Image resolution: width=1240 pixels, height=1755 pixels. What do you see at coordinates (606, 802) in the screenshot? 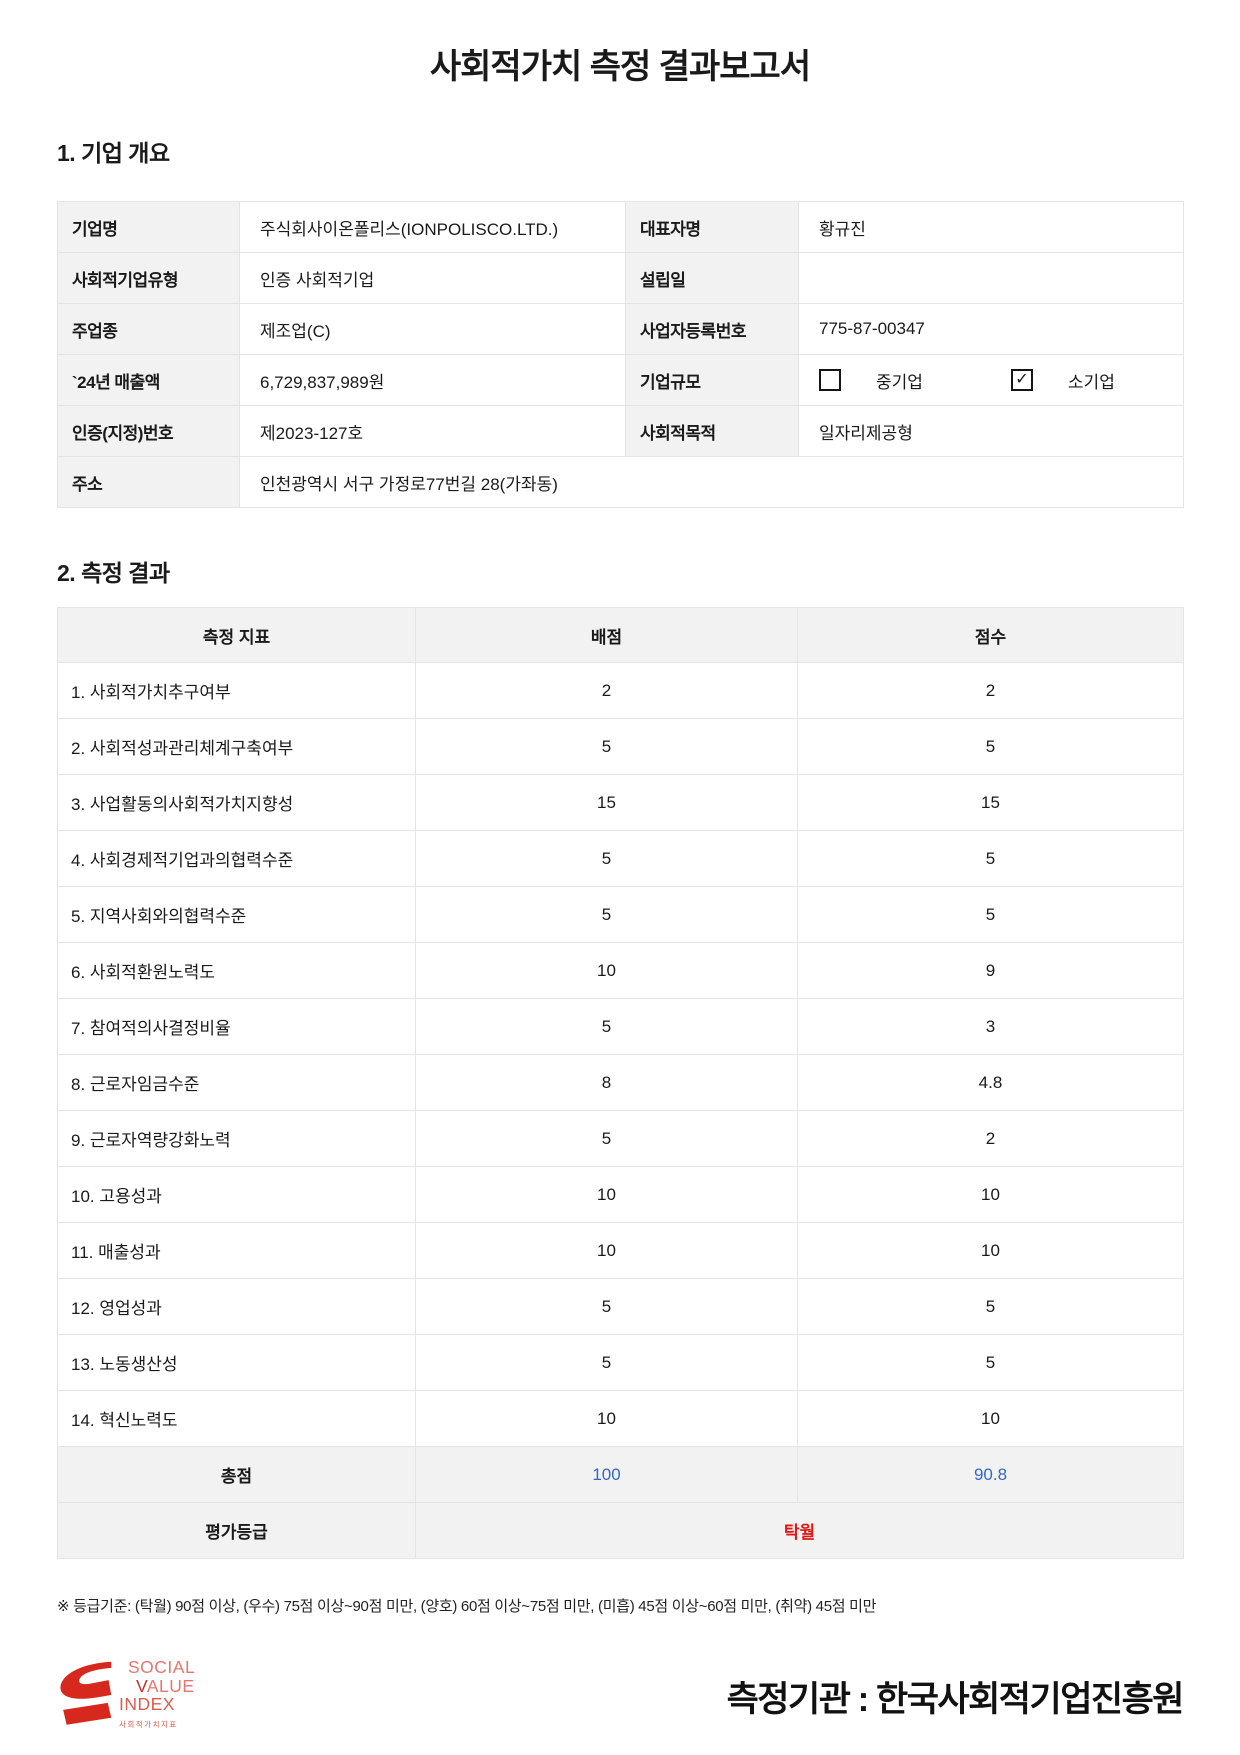
I see `max-points: 15` at bounding box center [606, 802].